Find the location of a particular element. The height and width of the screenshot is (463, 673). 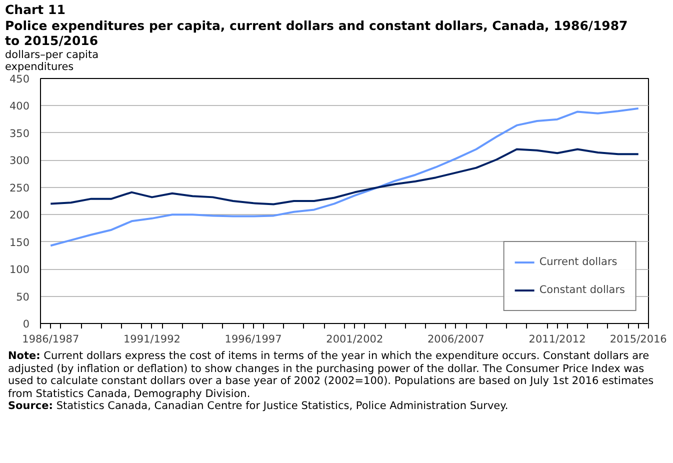

x-tick-label: 1996/1997 is located at coordinates (253, 340).